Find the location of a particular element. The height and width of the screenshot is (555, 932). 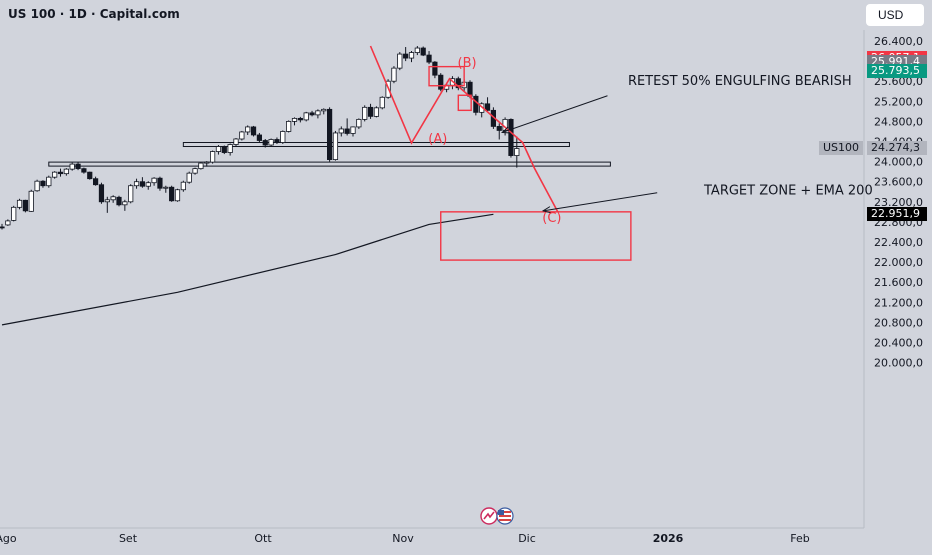

y-tick-label: 23.600,0 is located at coordinates (898, 182).